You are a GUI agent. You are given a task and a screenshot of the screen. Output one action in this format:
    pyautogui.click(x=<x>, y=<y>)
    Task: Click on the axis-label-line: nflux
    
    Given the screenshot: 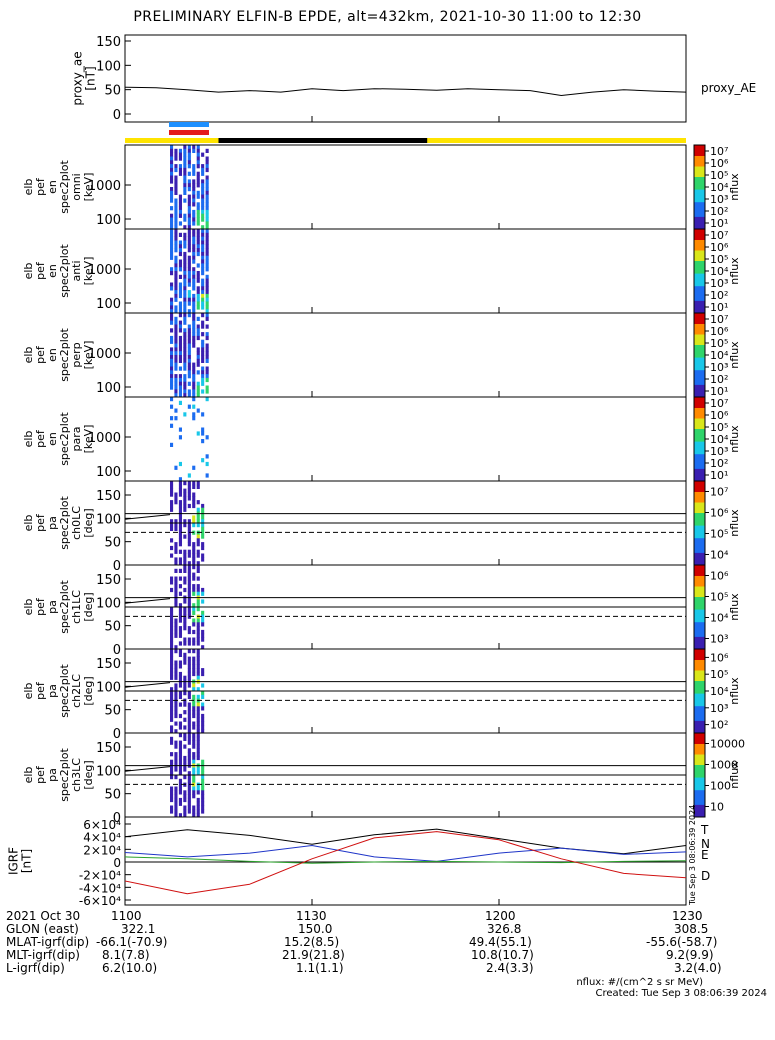 What is the action you would take?
    pyautogui.click(x=734, y=607)
    